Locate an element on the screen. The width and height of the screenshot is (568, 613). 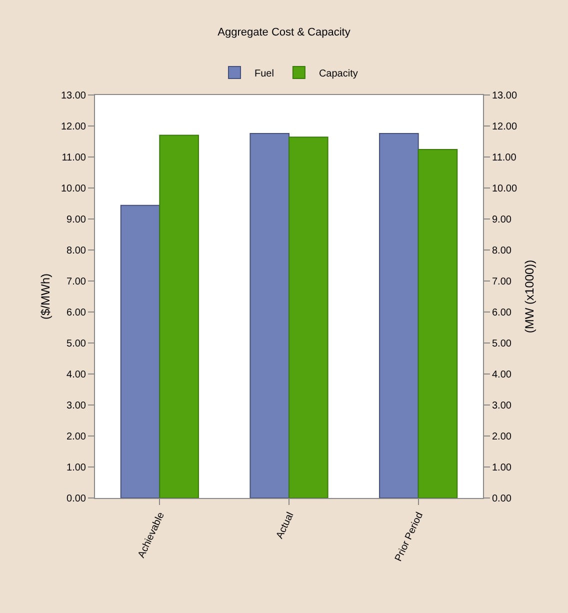
y-tick-label: 10.00 is located at coordinates (73, 189).